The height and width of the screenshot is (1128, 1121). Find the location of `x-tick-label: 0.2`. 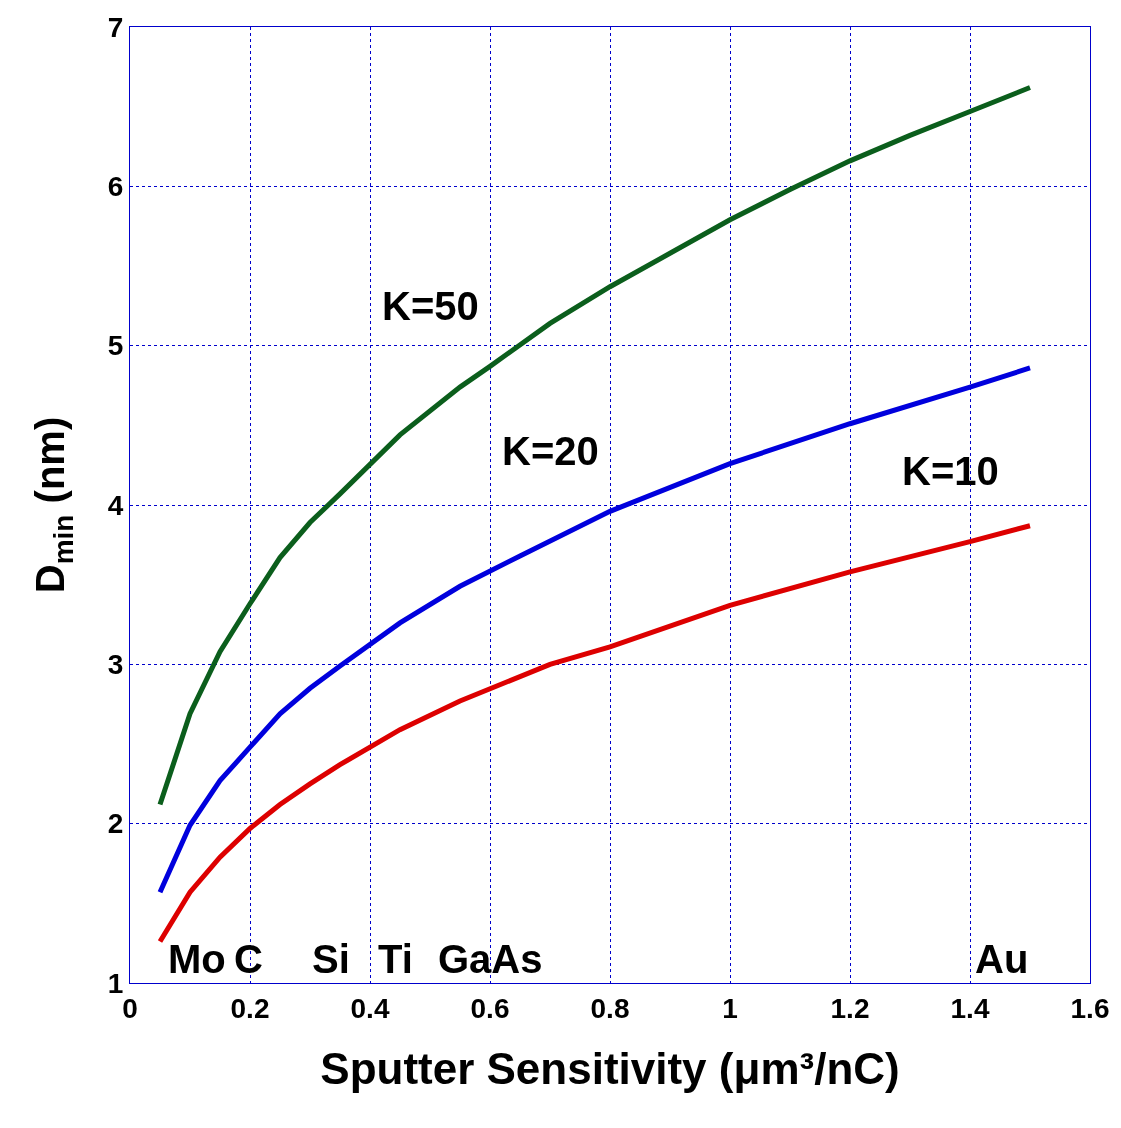

x-tick-label: 0.2 is located at coordinates (250, 1008).